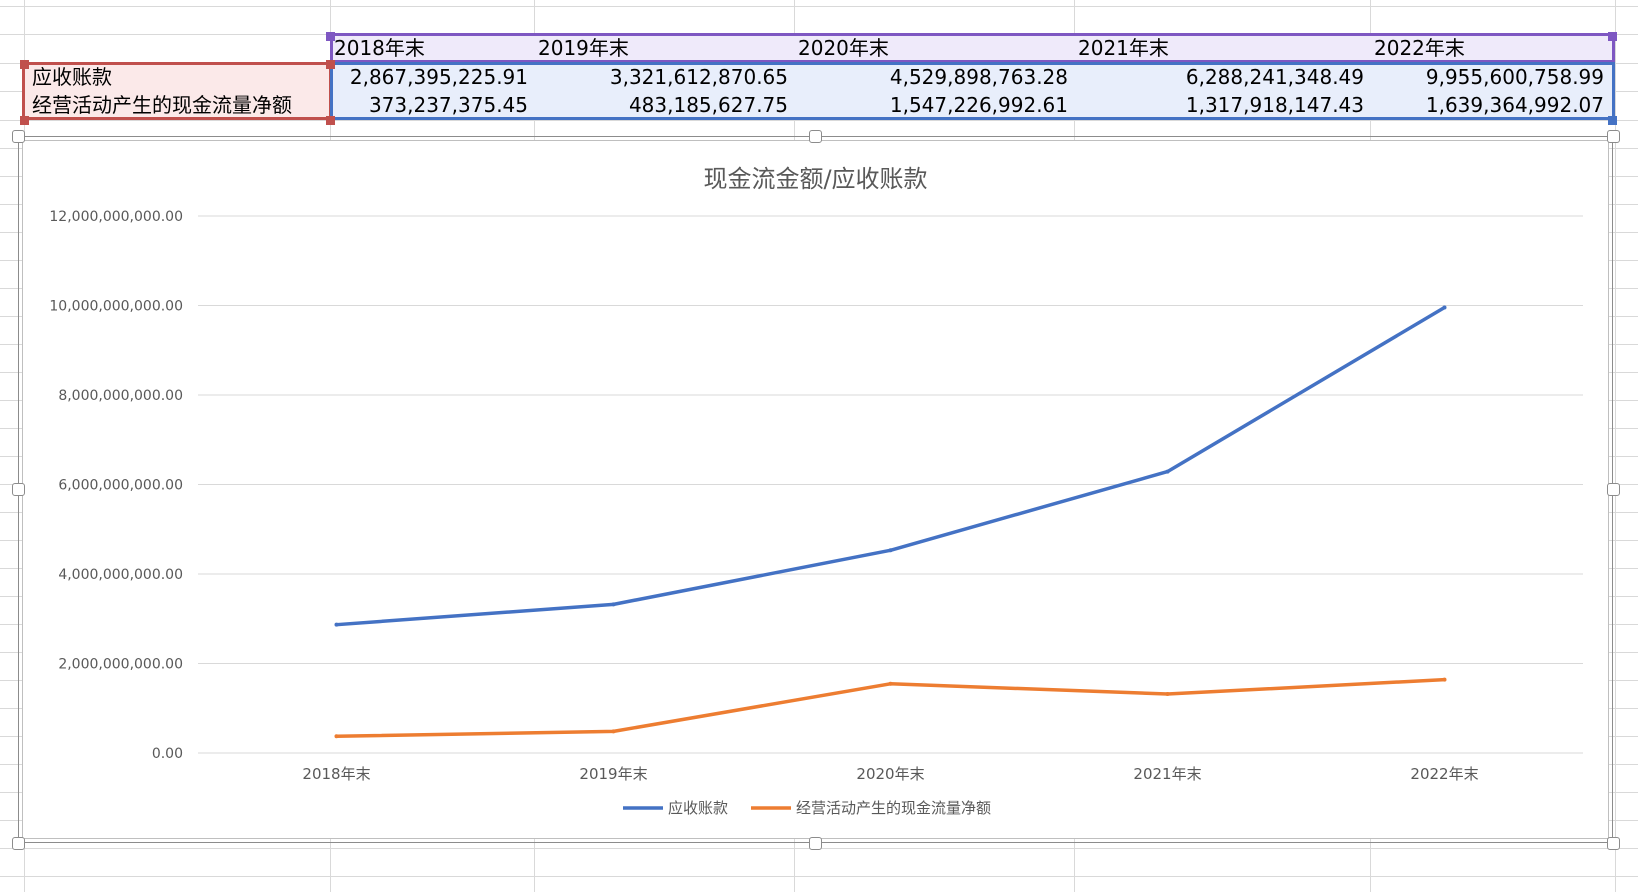  Describe the element at coordinates (1613, 843) in the screenshot. I see `chart-resize-handle-br` at that location.